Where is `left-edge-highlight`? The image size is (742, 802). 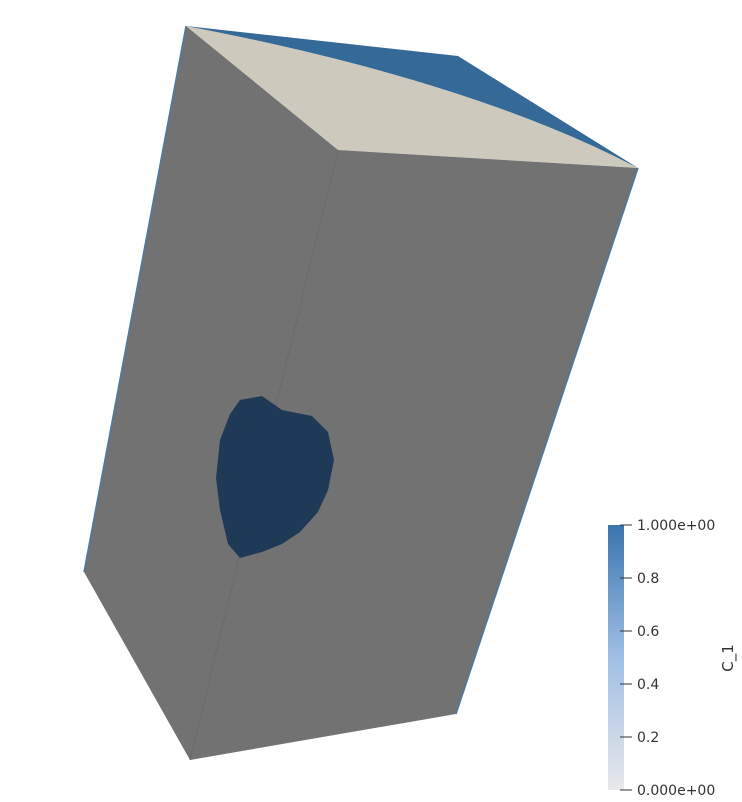 left-edge-highlight is located at coordinates (135, 299).